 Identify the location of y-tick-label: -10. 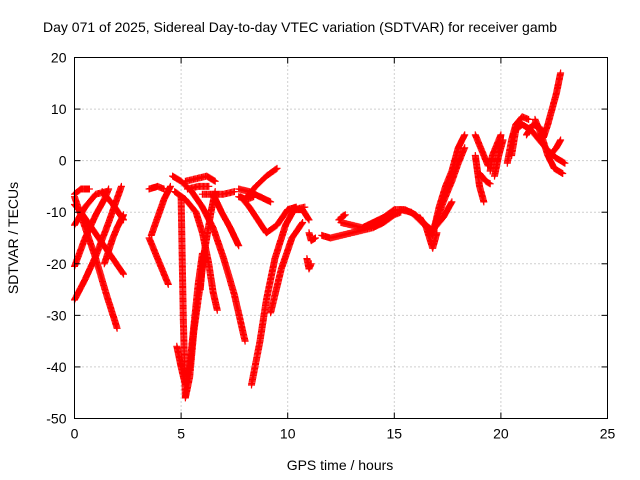
(56, 212).